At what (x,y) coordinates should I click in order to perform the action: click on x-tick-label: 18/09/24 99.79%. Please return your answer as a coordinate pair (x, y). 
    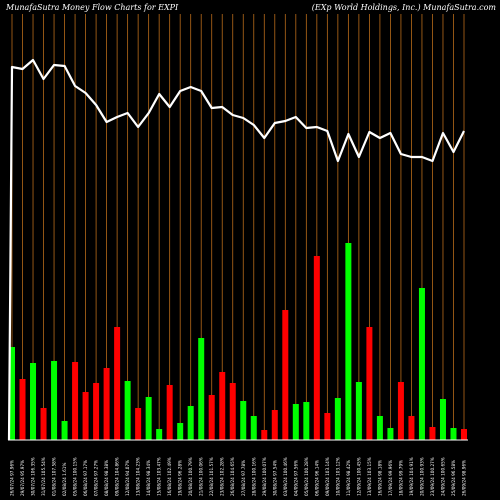
    Looking at the image, I should click on (400, 478).